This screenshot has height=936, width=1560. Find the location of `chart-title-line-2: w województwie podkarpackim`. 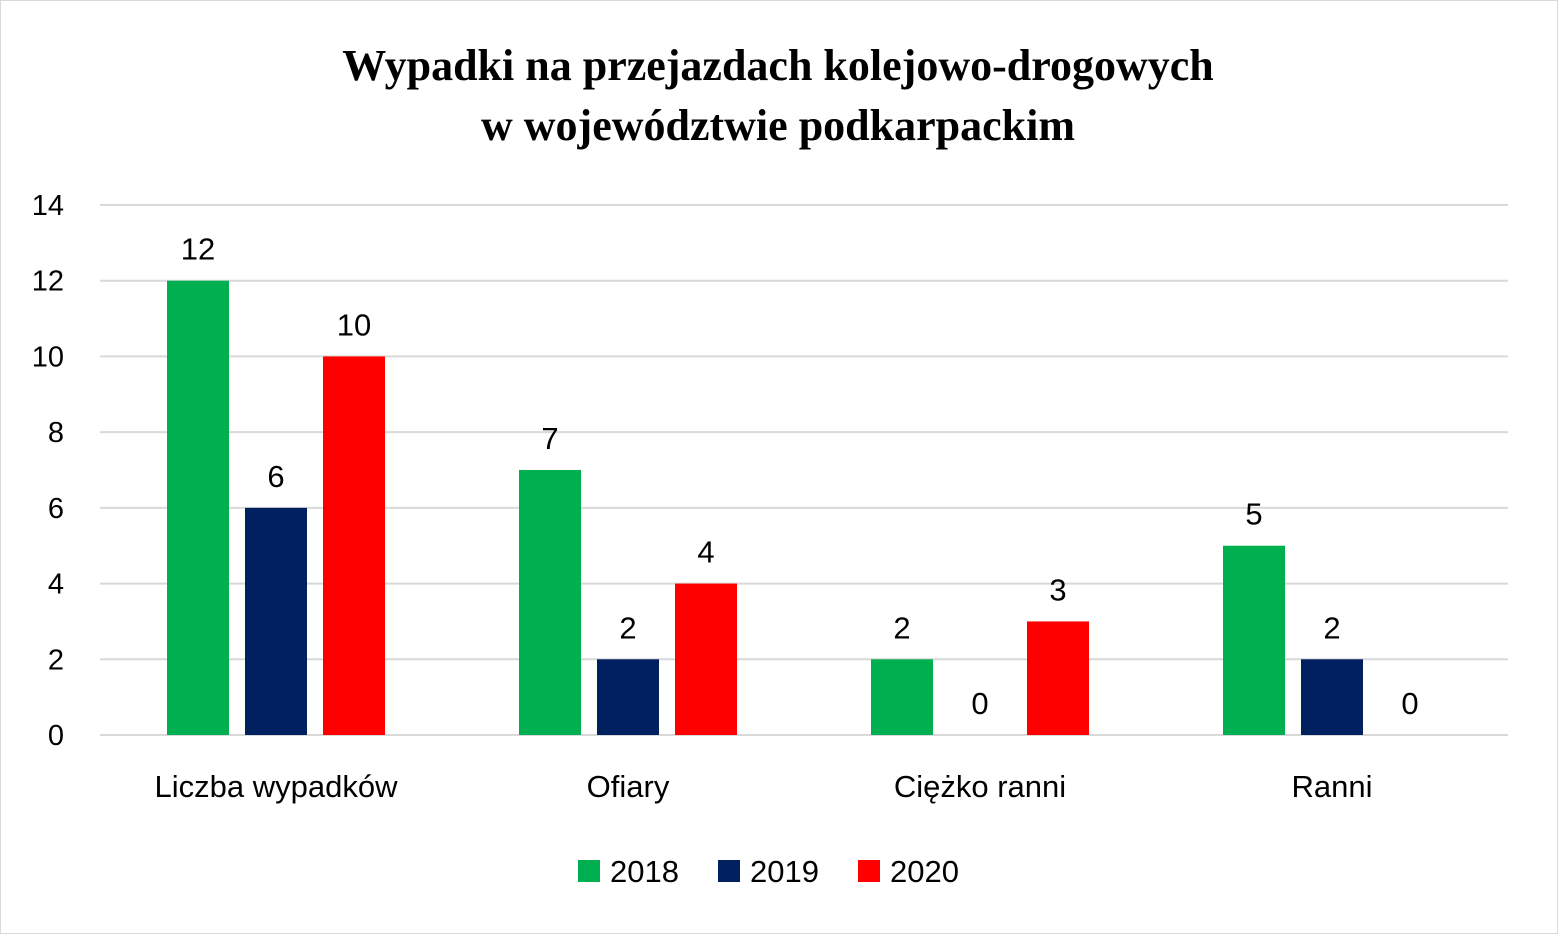

chart-title-line-2: w województwie podkarpackim is located at coordinates (778, 125).